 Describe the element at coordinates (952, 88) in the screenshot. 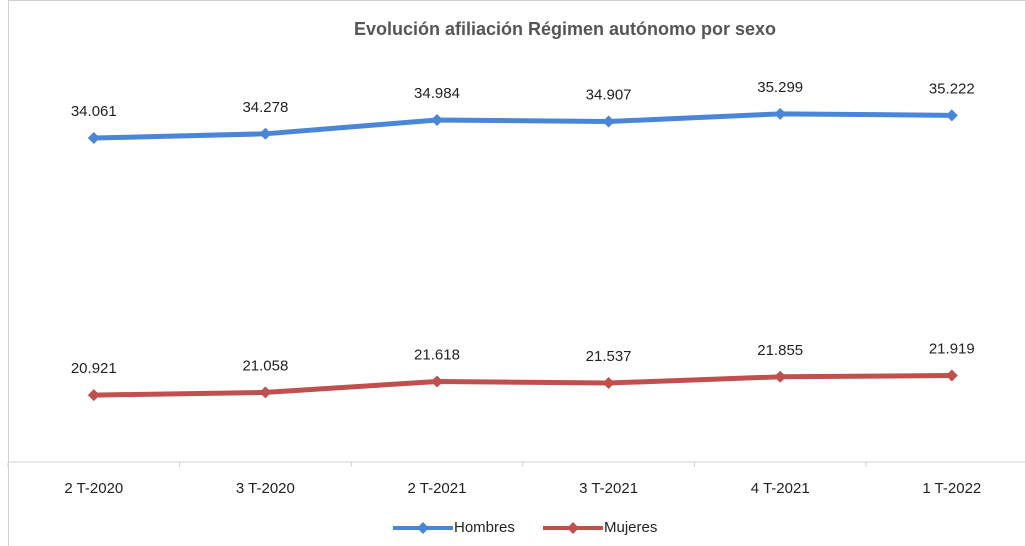

I see `data-label: 35.222` at that location.